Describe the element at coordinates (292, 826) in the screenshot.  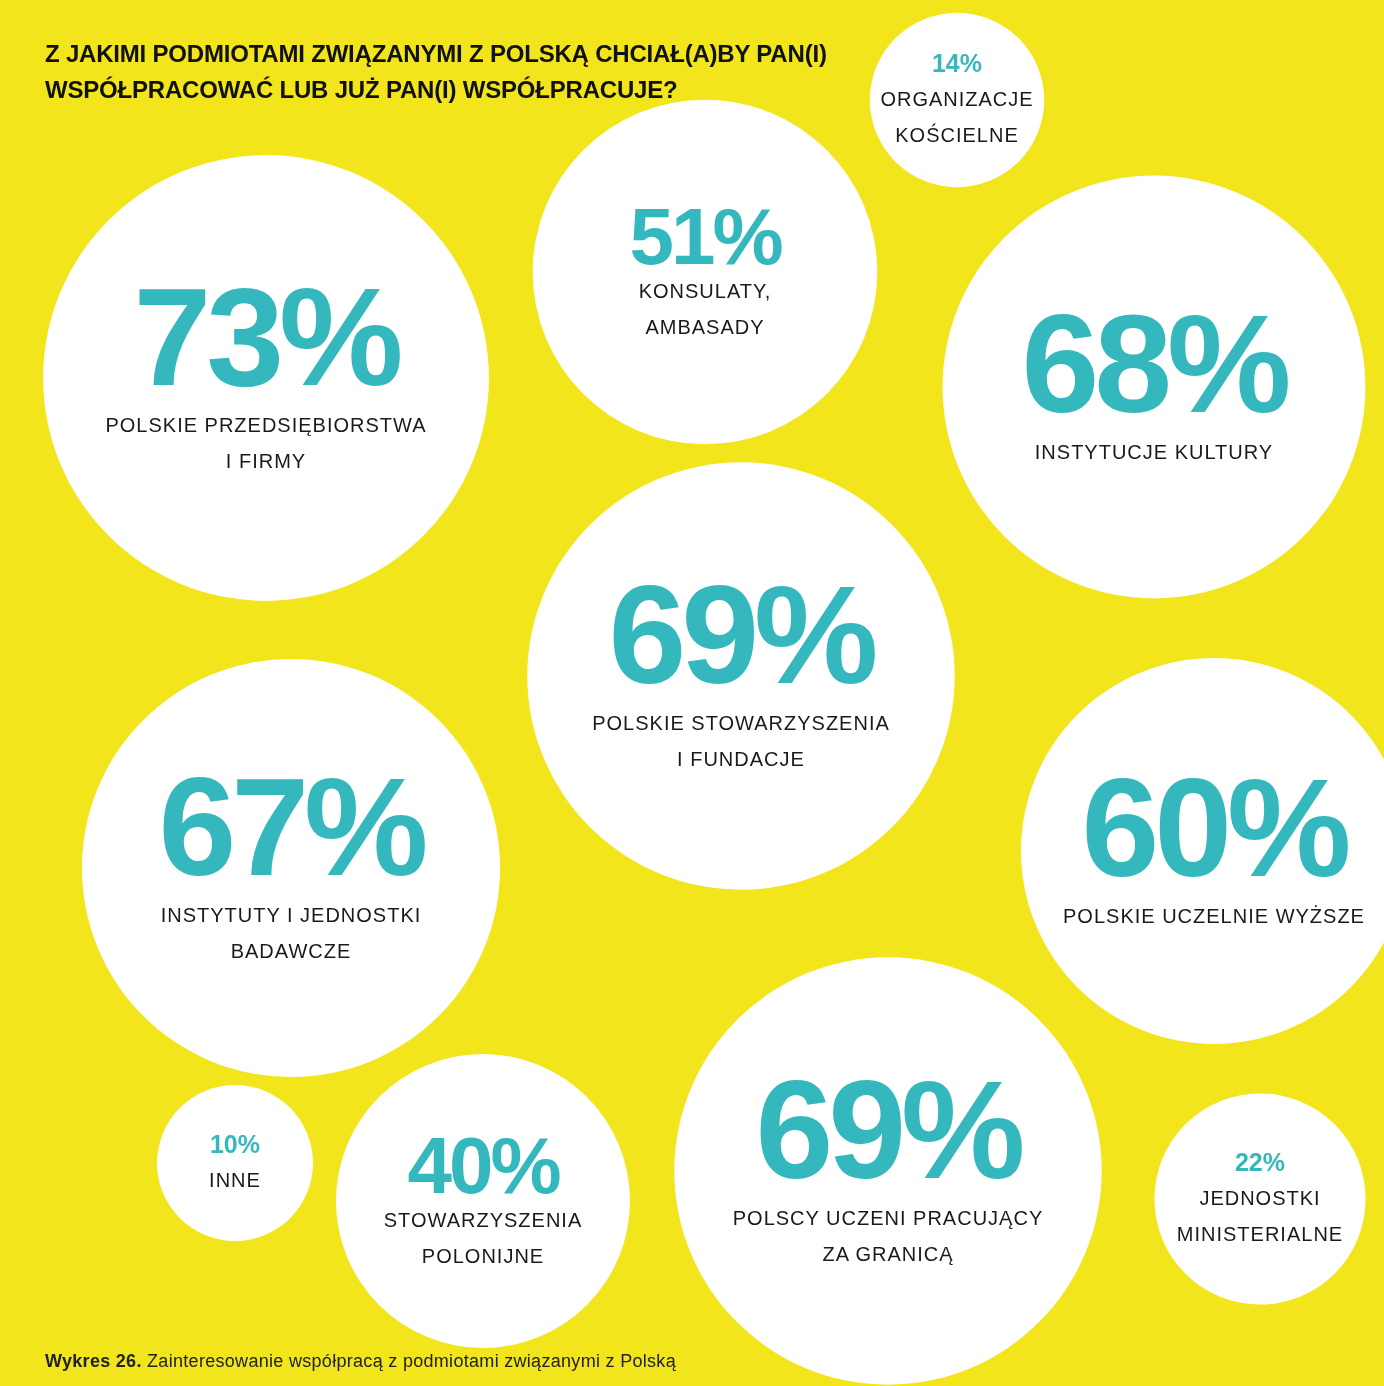
I see `data-label: 67%` at that location.